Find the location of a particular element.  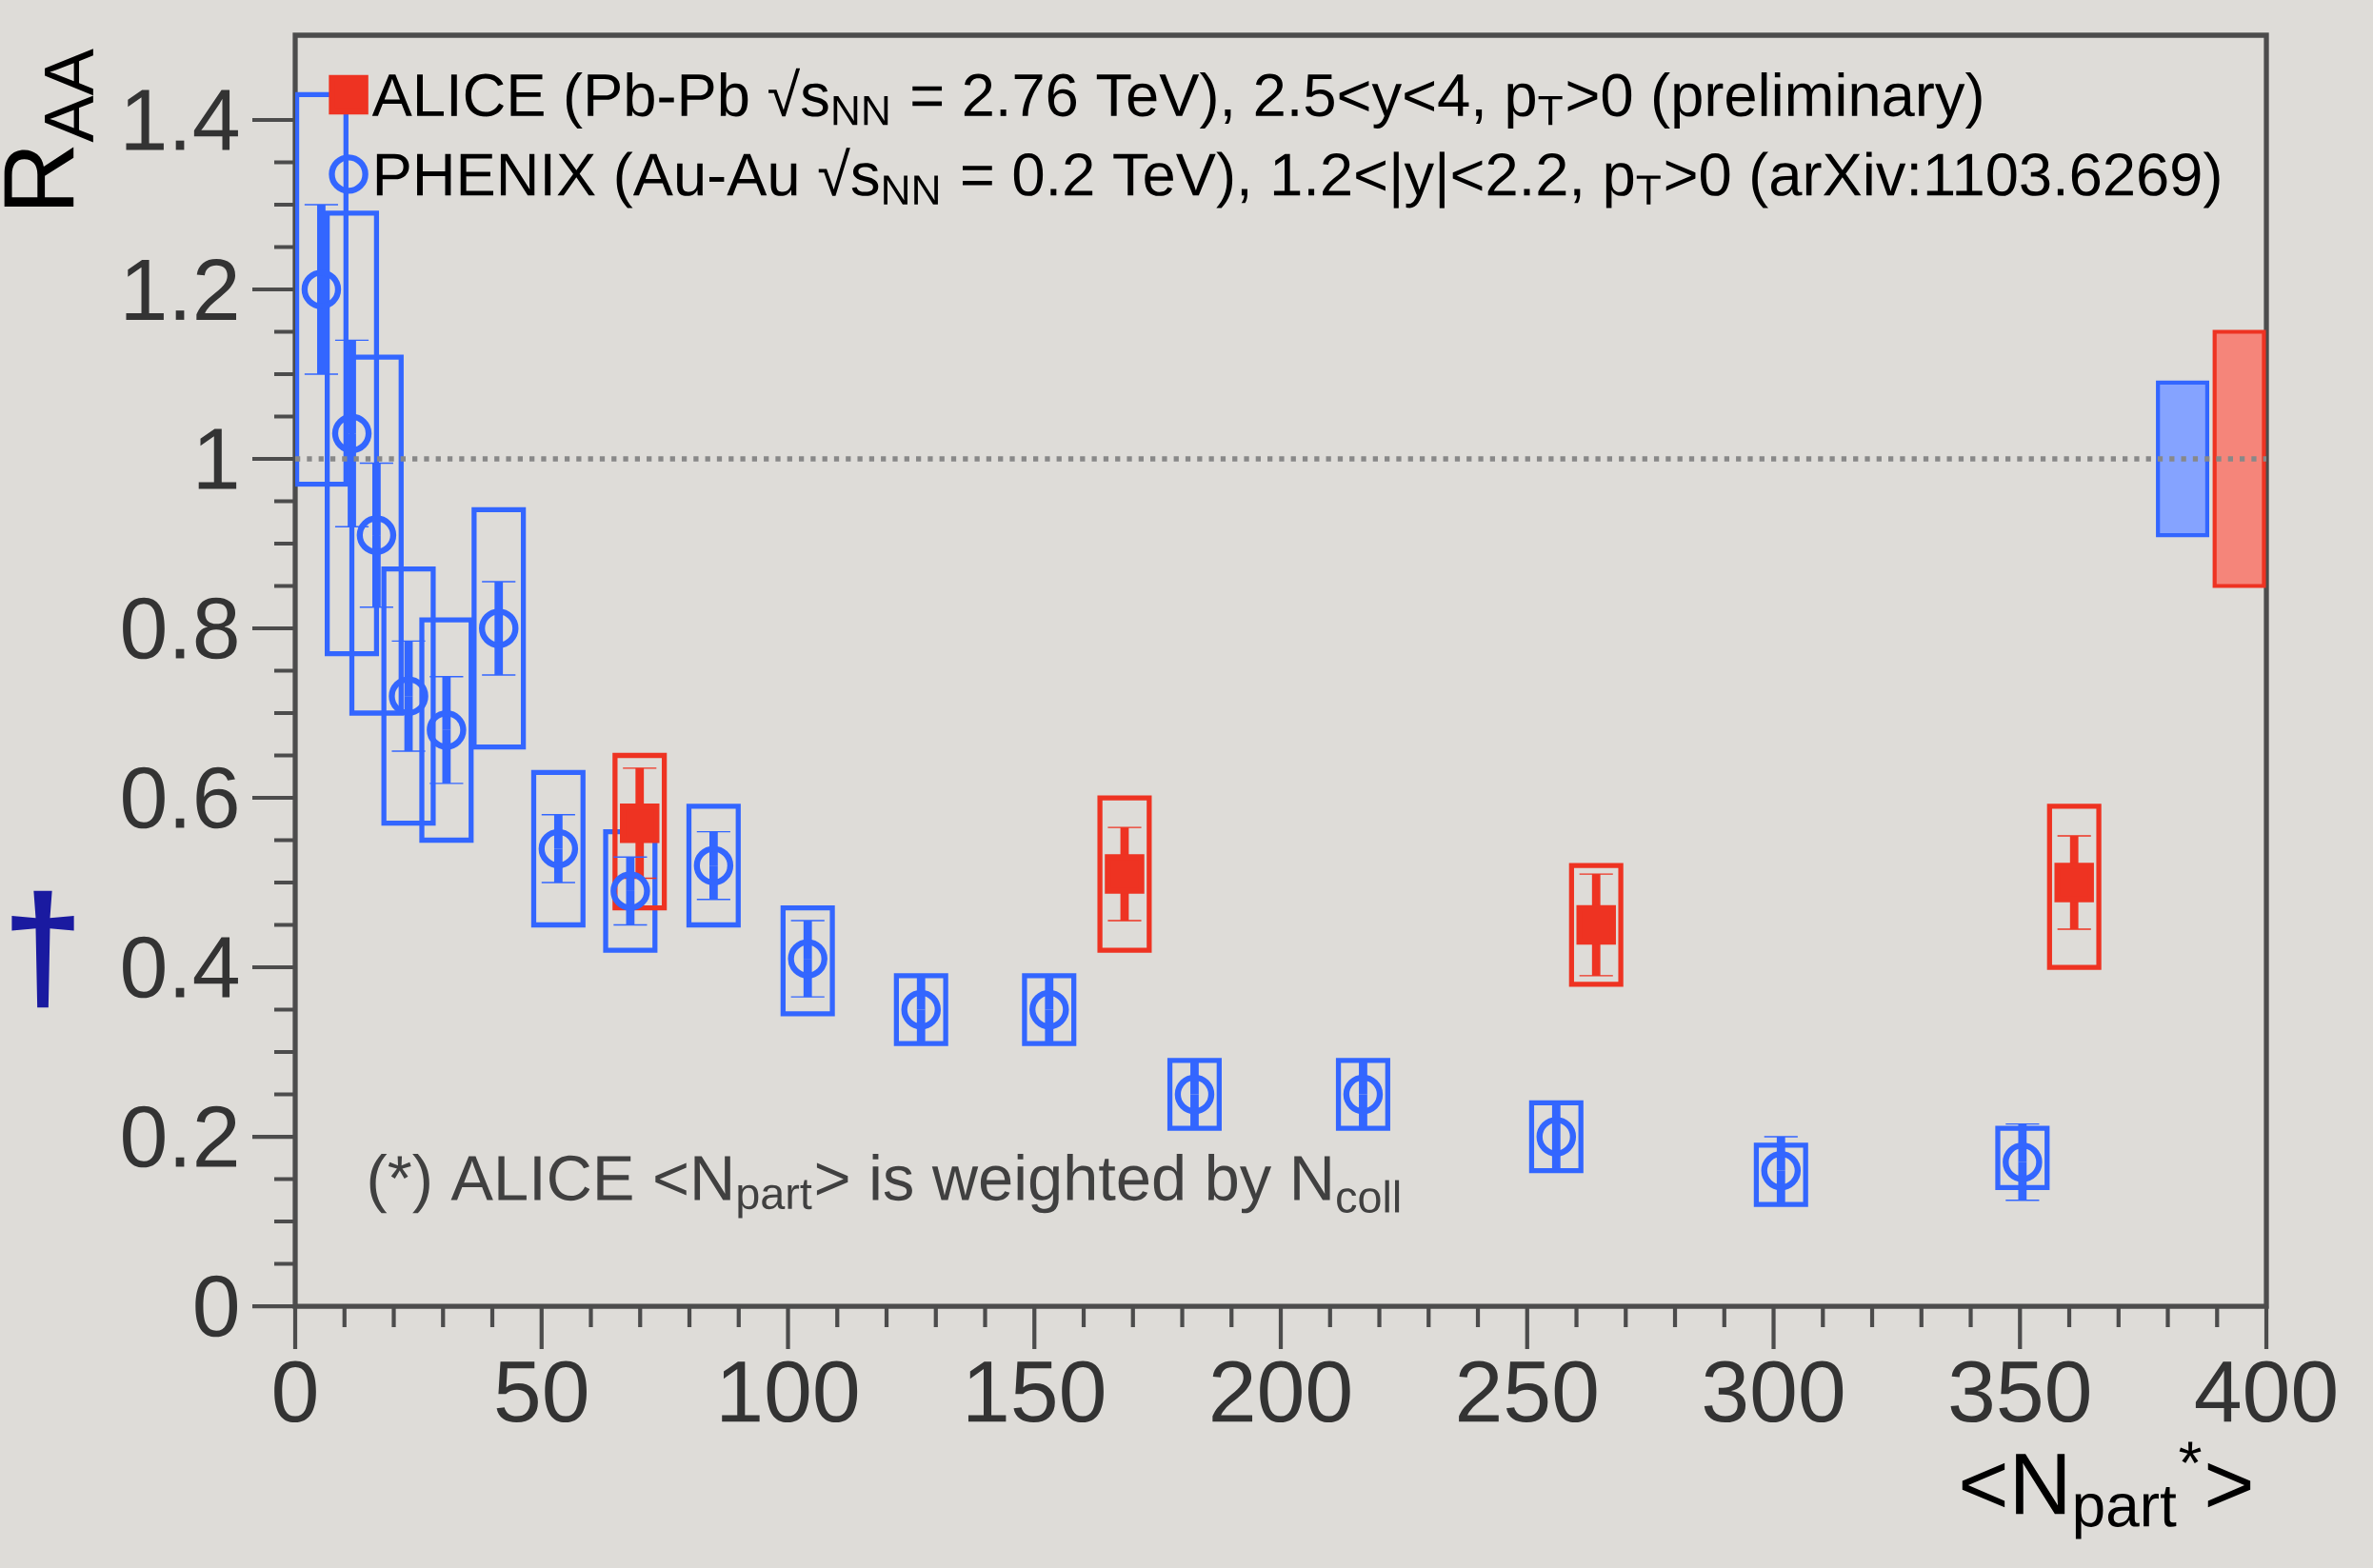

x-tick-label: 350 is located at coordinates (2019, 1392).